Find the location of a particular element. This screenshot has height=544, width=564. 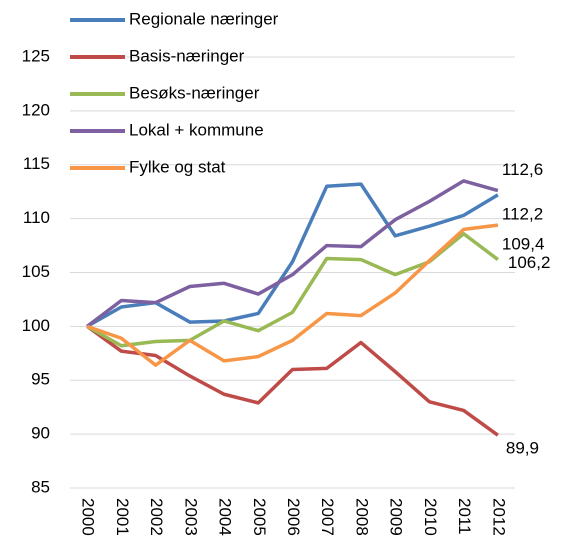

data-label: 112,2 is located at coordinates (522, 213).